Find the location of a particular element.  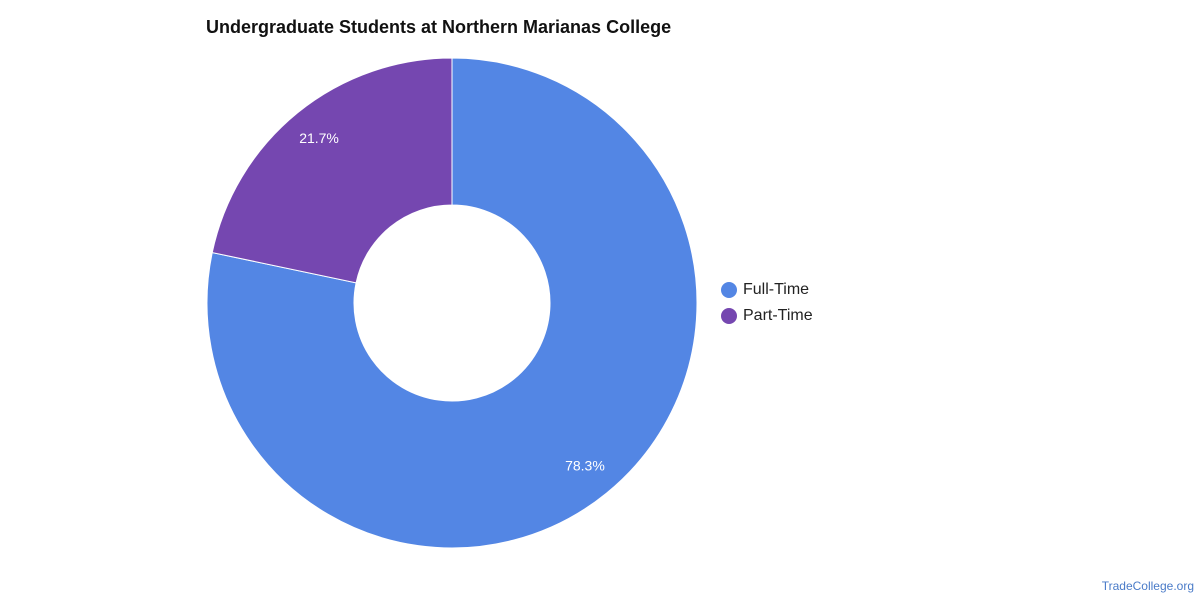

legend-label: Full-Time is located at coordinates (776, 289).